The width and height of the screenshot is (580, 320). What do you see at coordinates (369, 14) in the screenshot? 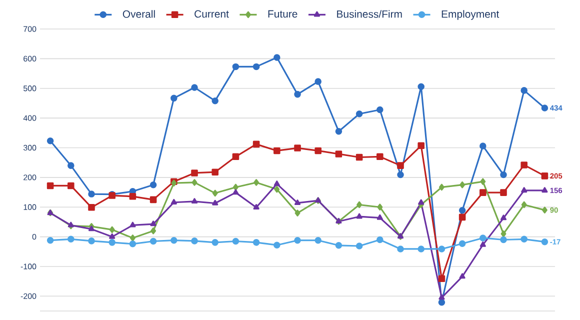
I see `legend-label: Business/Firm` at bounding box center [369, 14].